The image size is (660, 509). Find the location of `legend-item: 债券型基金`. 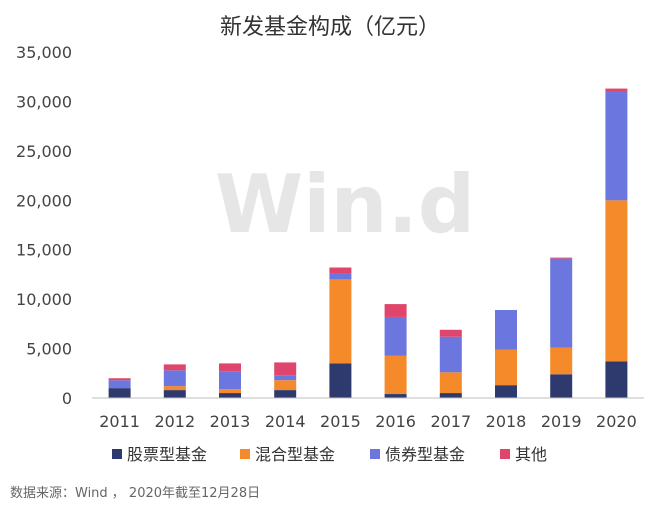

legend-item: 债券型基金 is located at coordinates (417, 454).